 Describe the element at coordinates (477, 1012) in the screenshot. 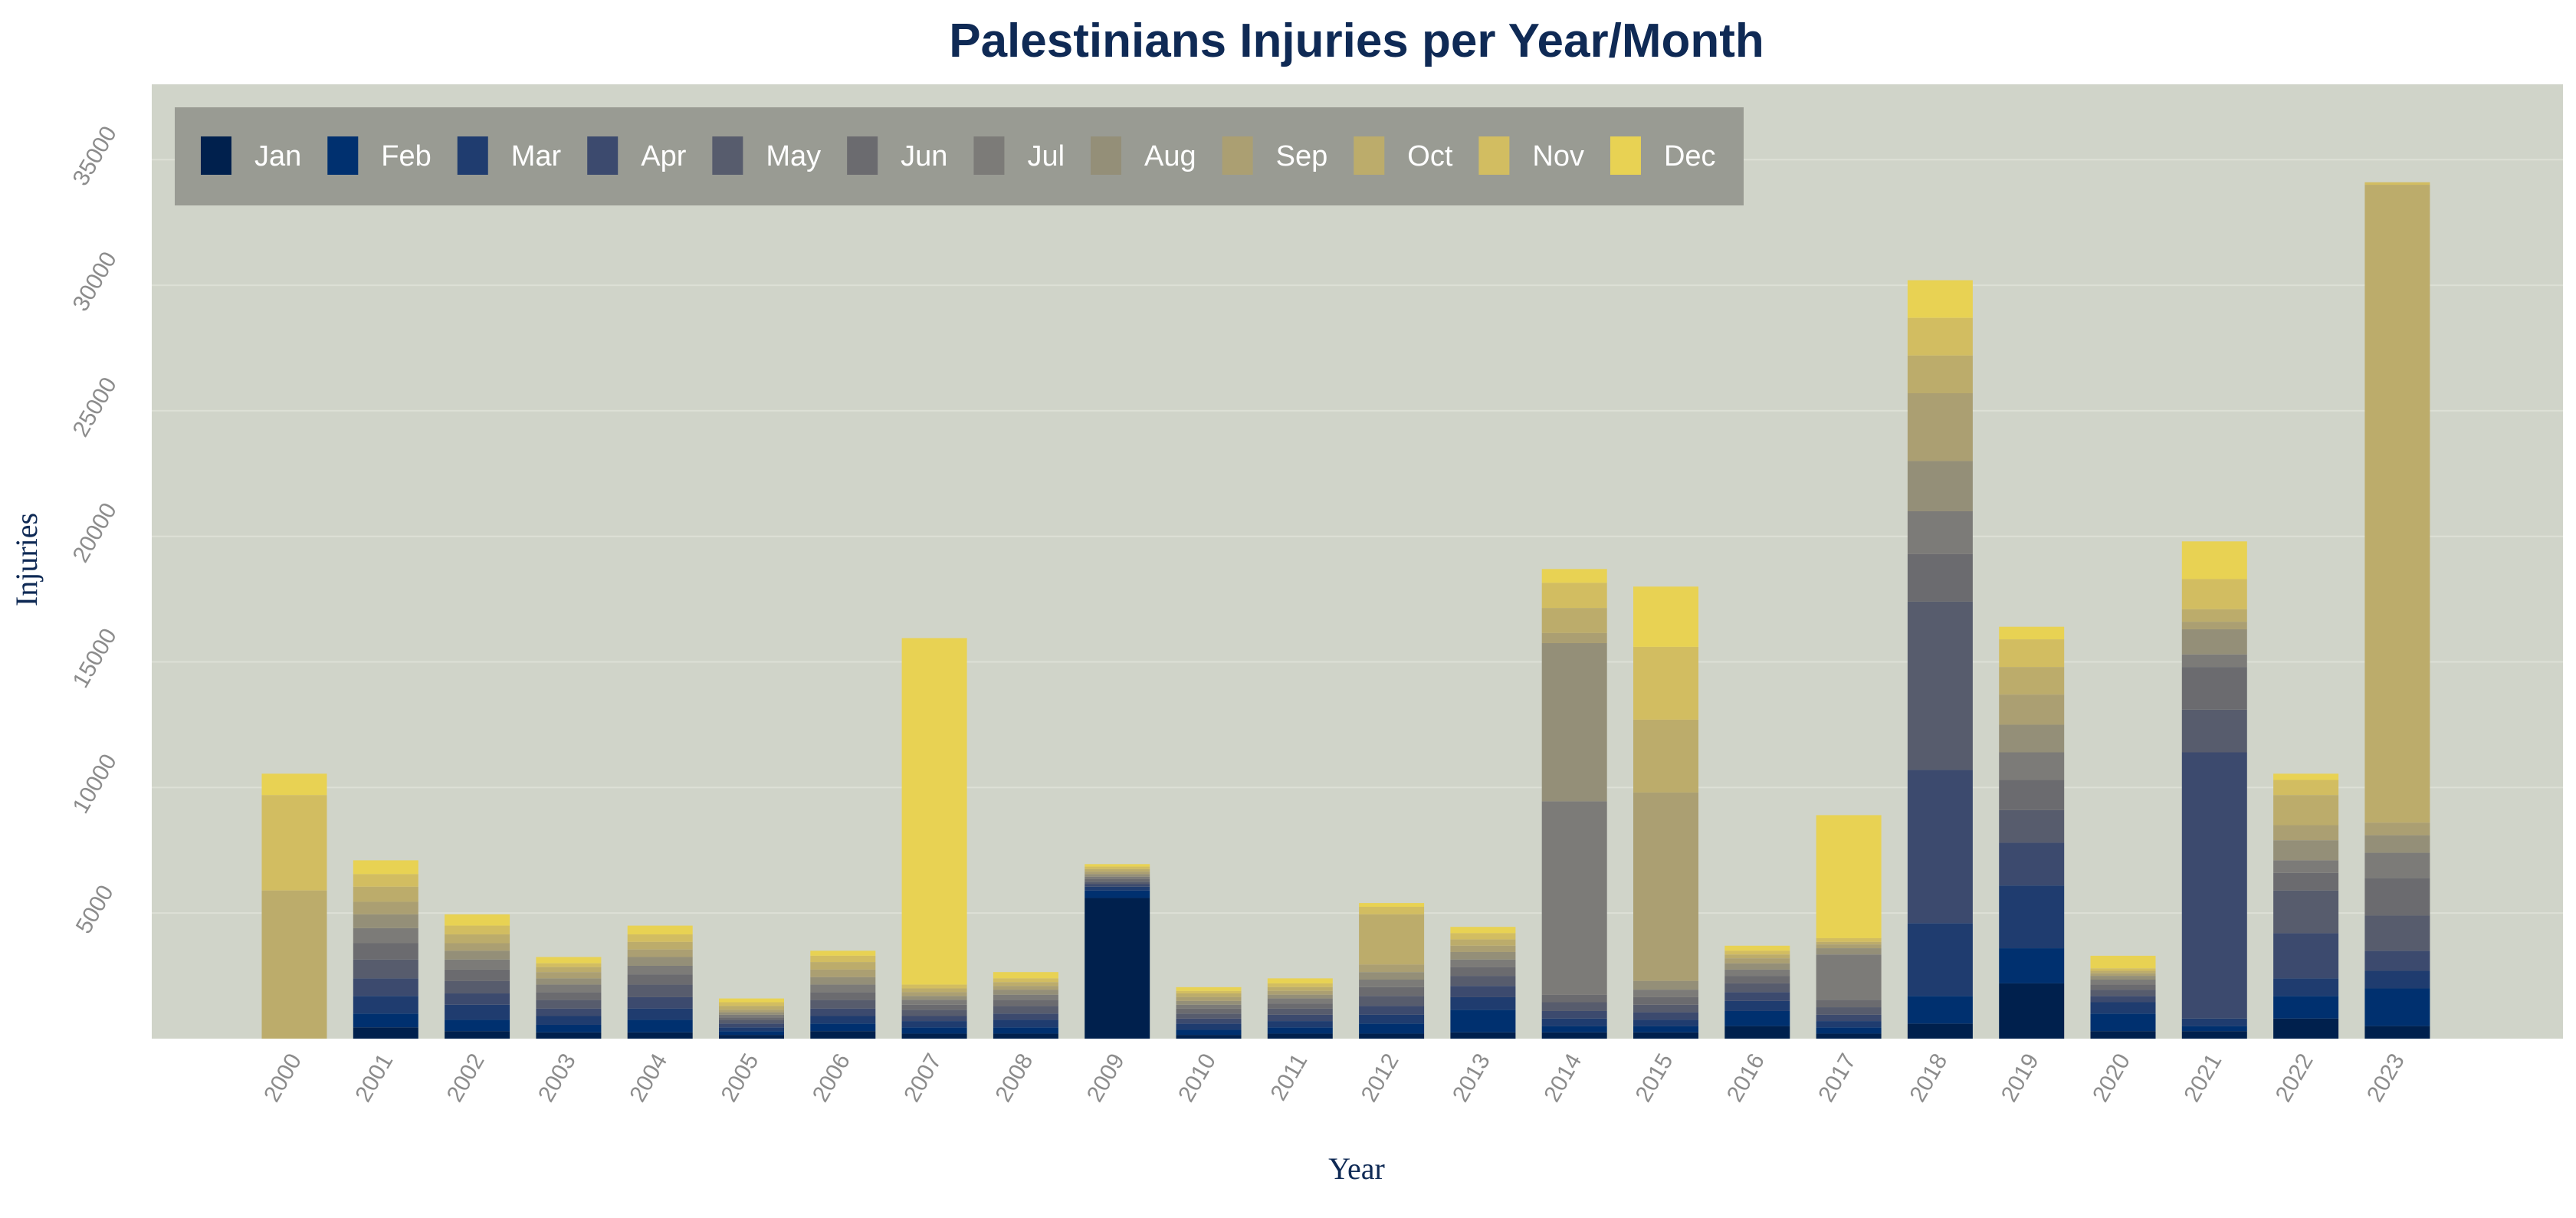

I see `bar-segment-2002-mar` at that location.